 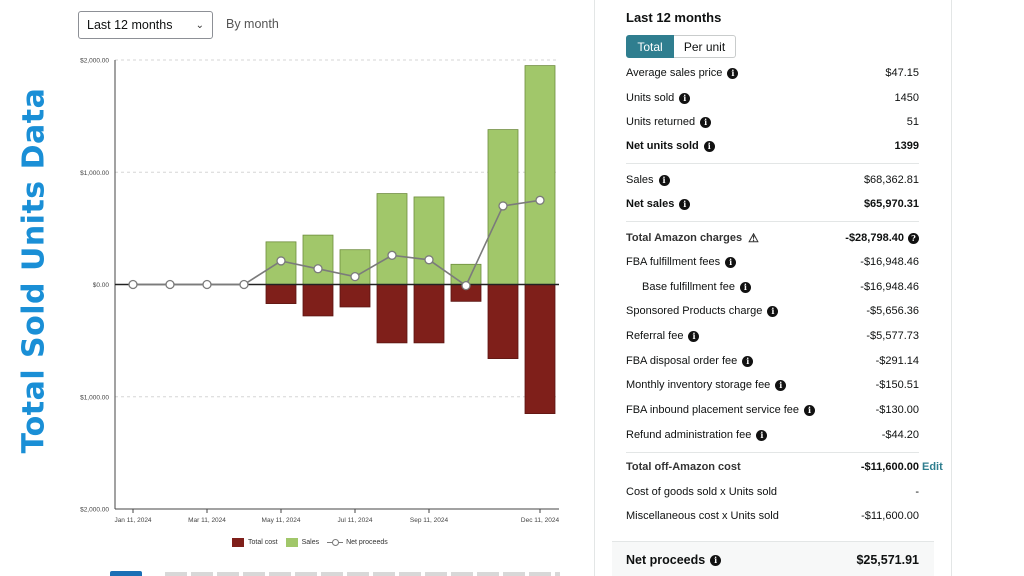 I want to click on chevron-down-icon: ⌄, so click(x=199, y=25).